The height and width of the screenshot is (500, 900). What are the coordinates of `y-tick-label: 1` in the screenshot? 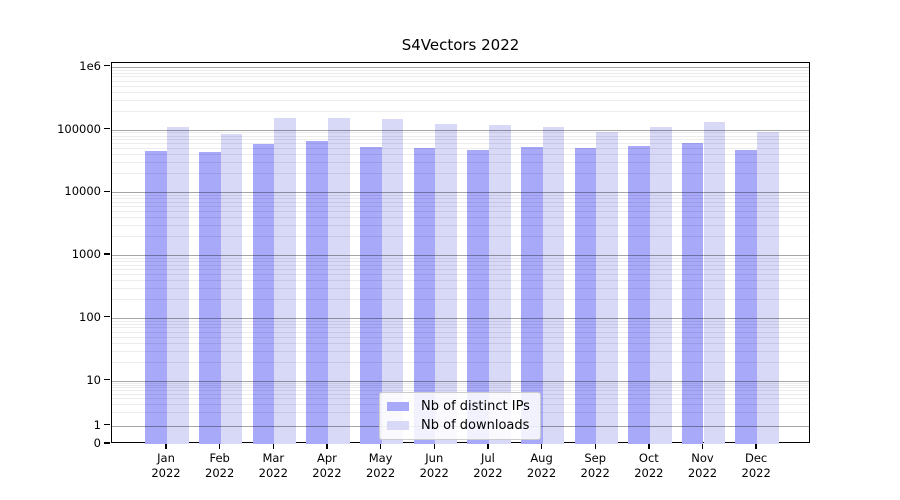 It's located at (97, 424).